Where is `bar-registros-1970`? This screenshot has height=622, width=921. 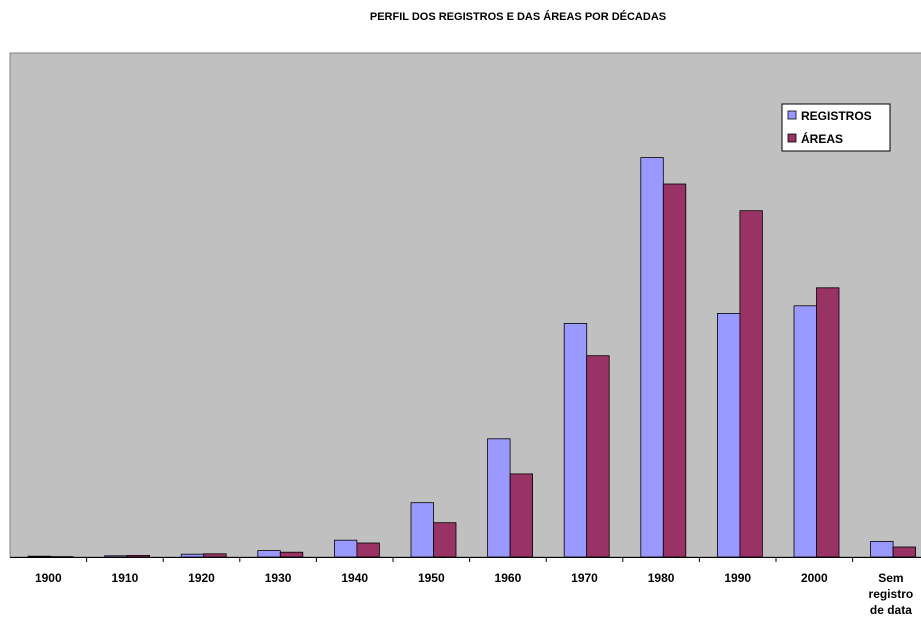 bar-registros-1970 is located at coordinates (575, 440).